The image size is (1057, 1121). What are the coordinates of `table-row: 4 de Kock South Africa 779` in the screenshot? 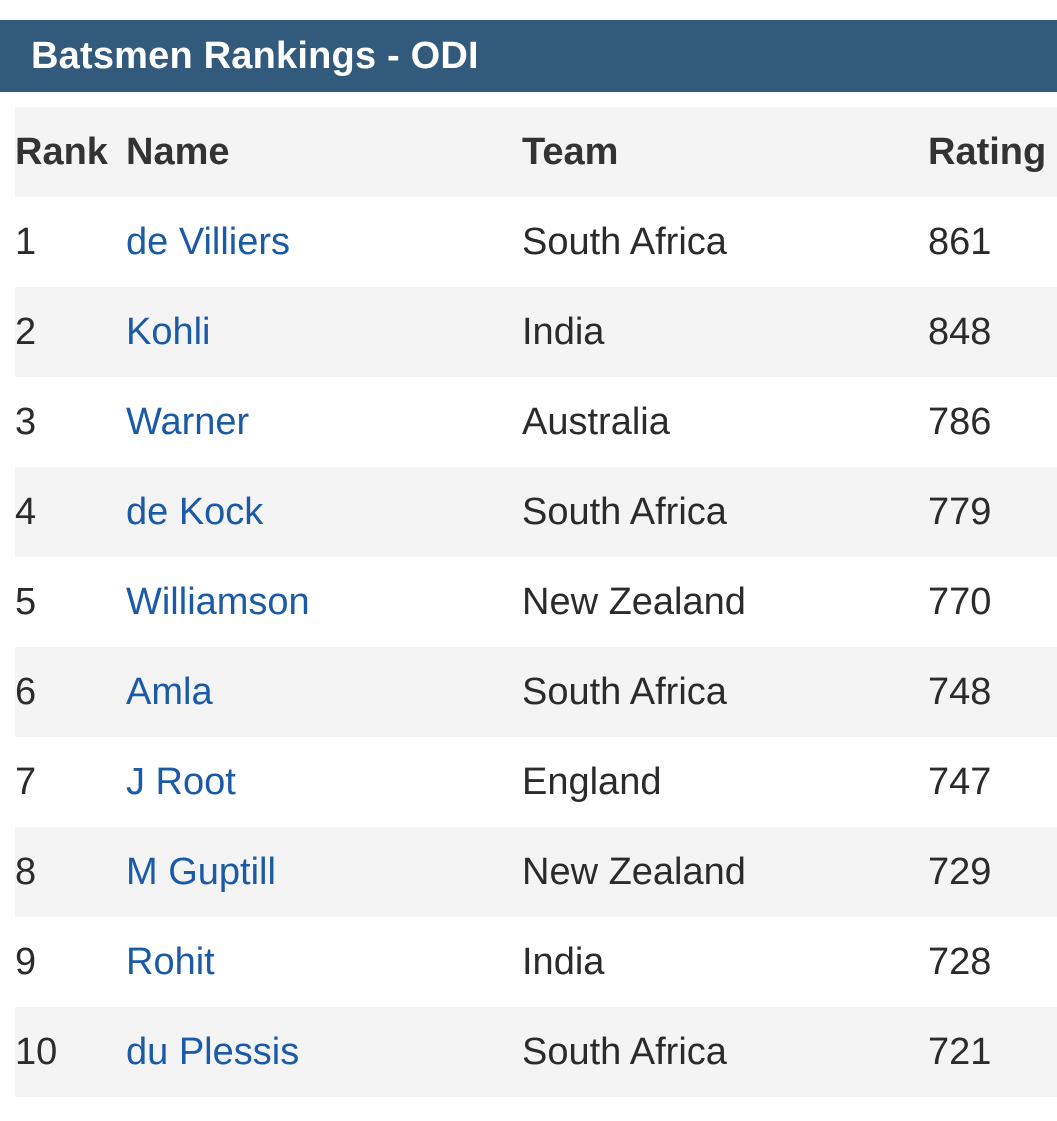 It's located at (536, 512).